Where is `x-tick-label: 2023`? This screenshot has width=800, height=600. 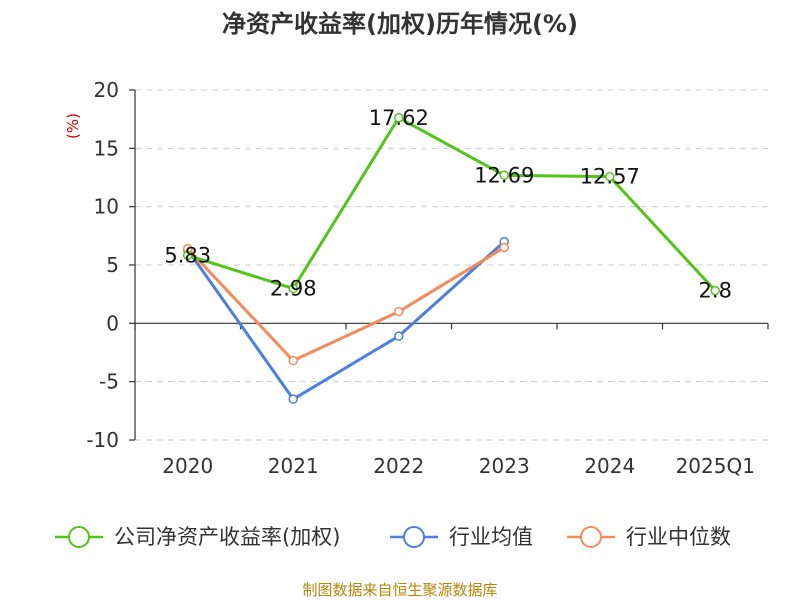
x-tick-label: 2023 is located at coordinates (504, 466).